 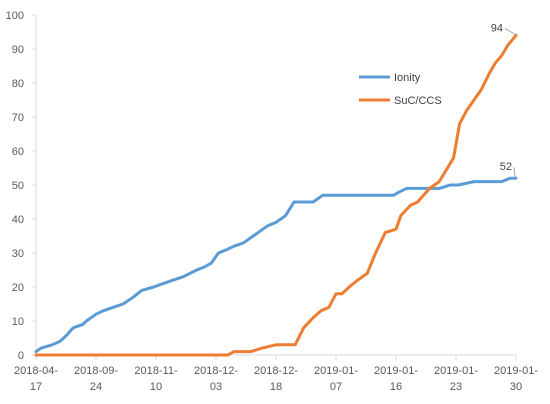 I want to click on x-tick-label: 2018-11-, so click(x=156, y=371).